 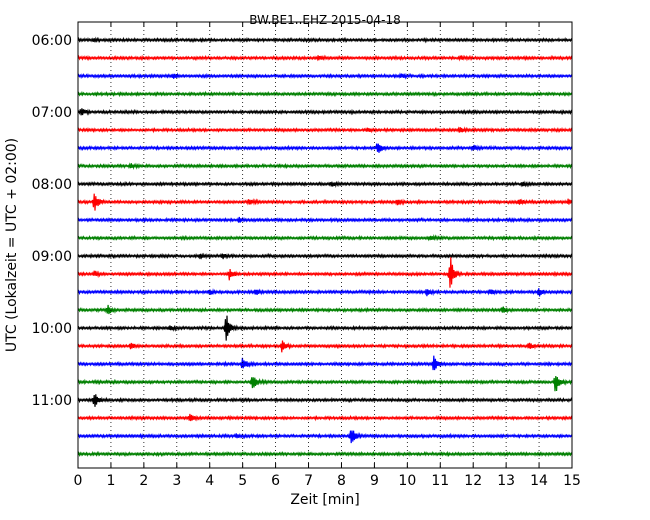 What do you see at coordinates (572, 481) in the screenshot?
I see `x-tick-label: 15` at bounding box center [572, 481].